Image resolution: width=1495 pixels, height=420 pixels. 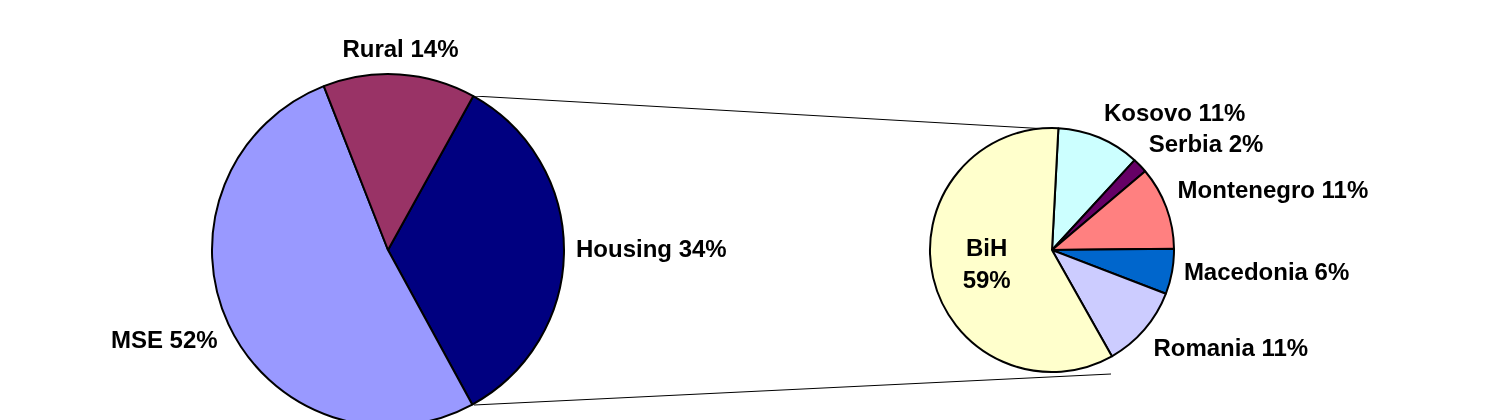 I want to click on slice-label: Montenegro 11%, so click(x=1273, y=189).